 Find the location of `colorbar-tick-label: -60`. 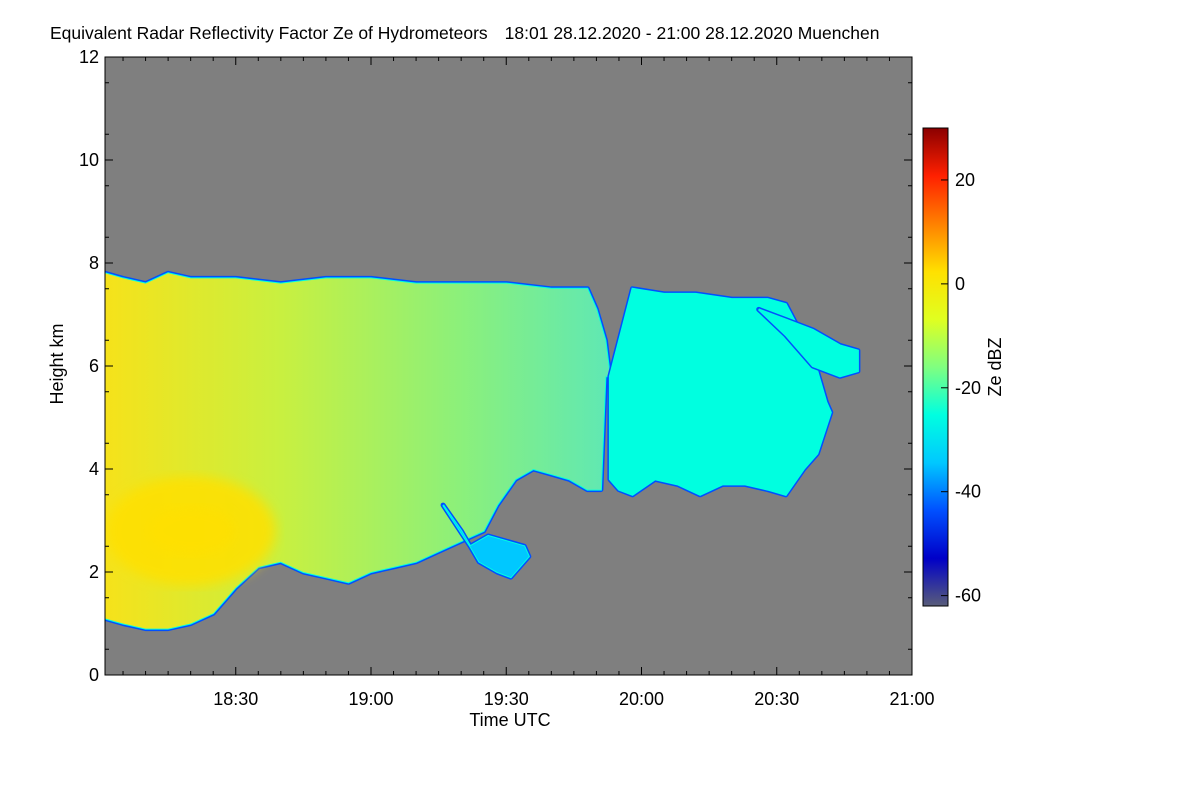

colorbar-tick-label: -60 is located at coordinates (968, 596).